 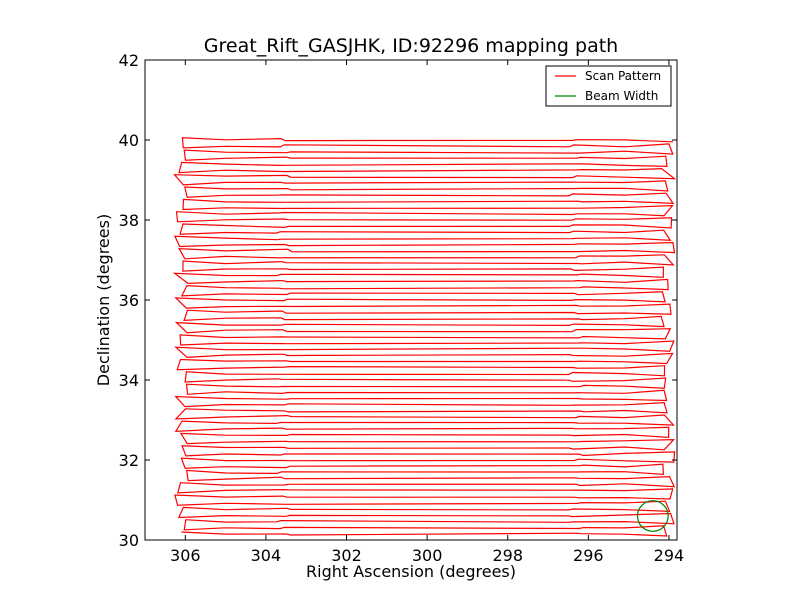 I want to click on x-tick-label: 302, so click(x=346, y=555).